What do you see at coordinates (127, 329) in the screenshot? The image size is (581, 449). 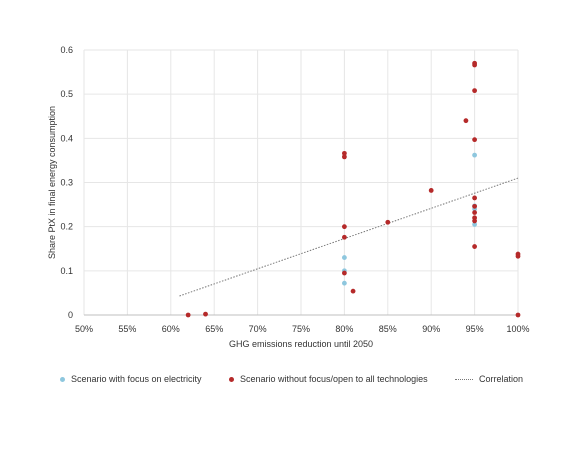 I see `x-tick-label: 55%` at bounding box center [127, 329].